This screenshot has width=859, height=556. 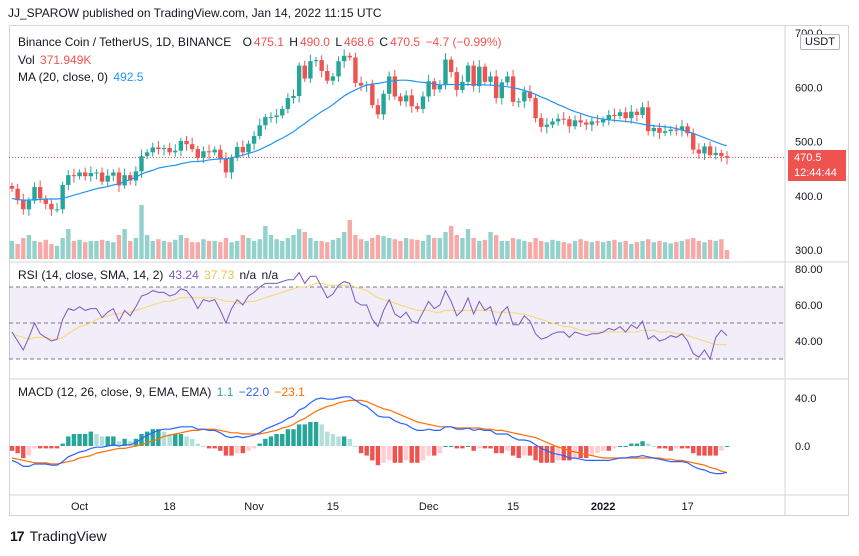 What do you see at coordinates (603, 507) in the screenshot?
I see `time-tick: 2022` at bounding box center [603, 507].